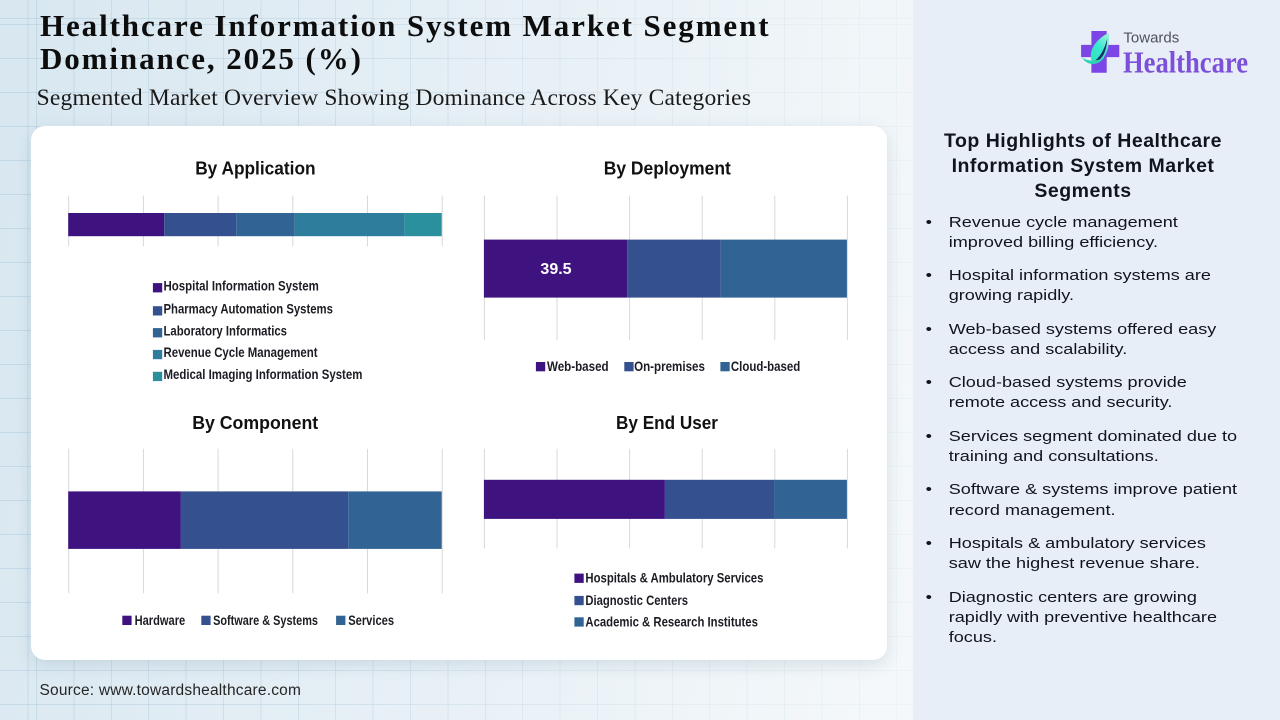 The width and height of the screenshot is (1280, 720). I want to click on svg-text: Software & Systems, so click(265, 620).